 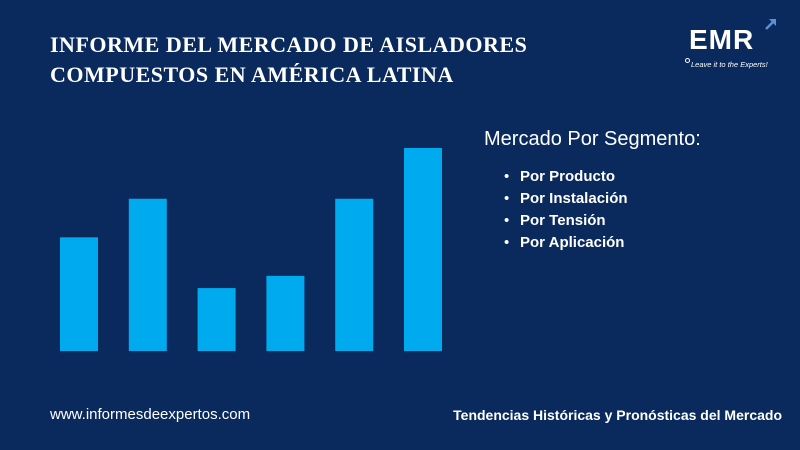 What do you see at coordinates (568, 176) in the screenshot?
I see `segment-item-label: Por Producto` at bounding box center [568, 176].